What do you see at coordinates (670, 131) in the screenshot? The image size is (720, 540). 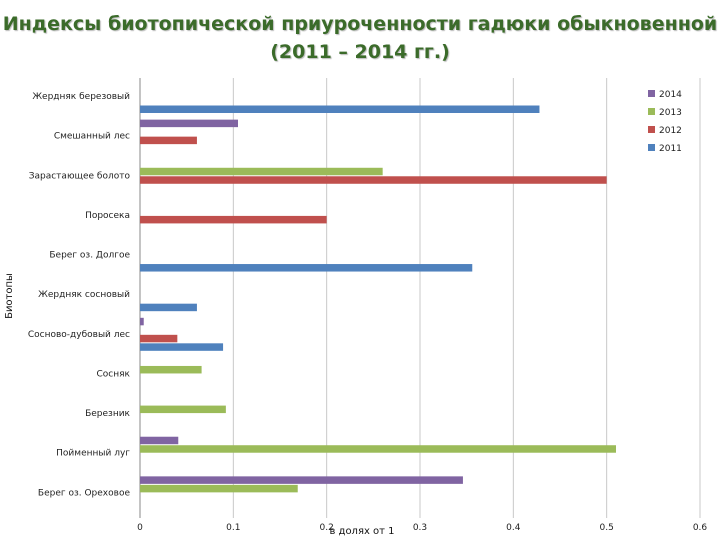 I see `legend-label-2012: 2012` at bounding box center [670, 131].